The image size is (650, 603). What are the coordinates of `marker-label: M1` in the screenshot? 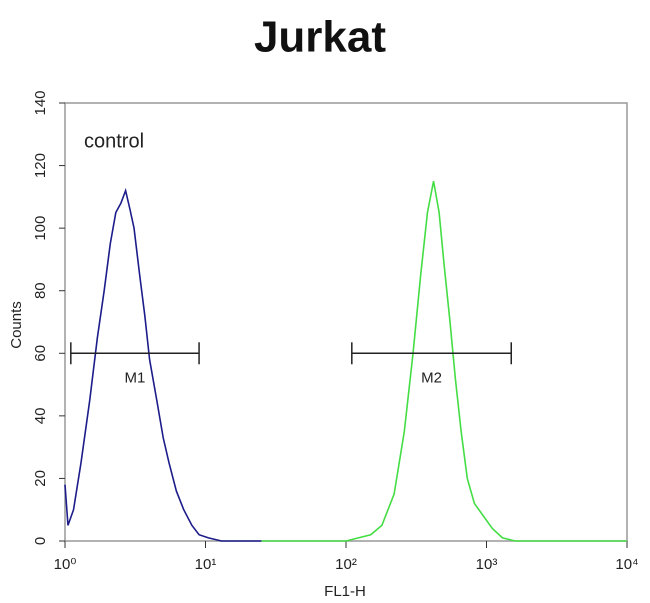 It's located at (135, 377).